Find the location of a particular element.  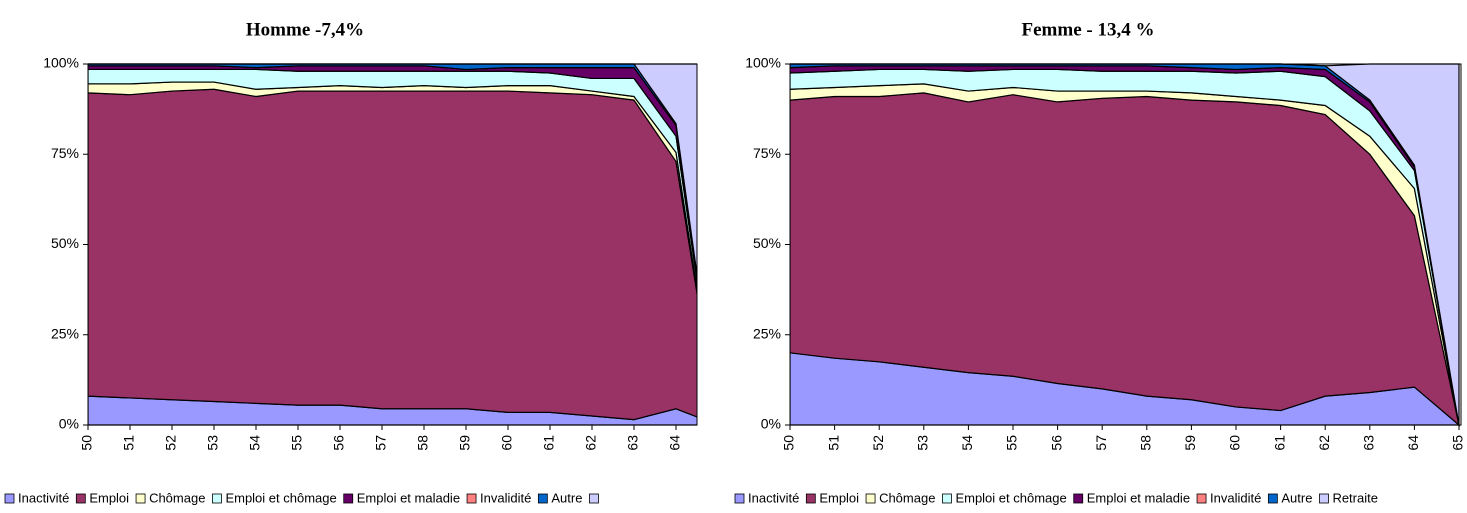

legend-label: Retraite is located at coordinates (1355, 497).